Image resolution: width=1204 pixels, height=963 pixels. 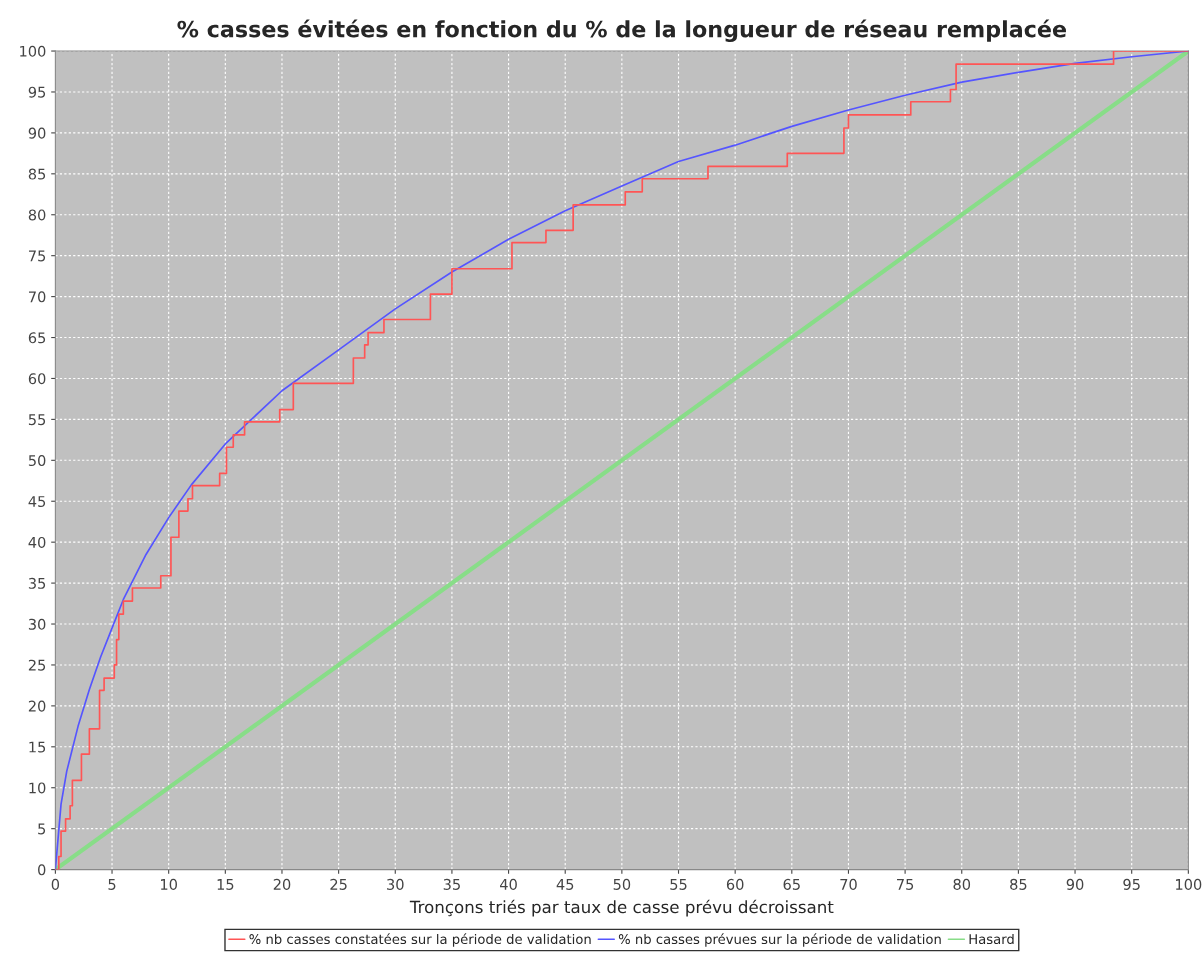 What do you see at coordinates (37, 542) in the screenshot?
I see `y-tick-label: 40` at bounding box center [37, 542].